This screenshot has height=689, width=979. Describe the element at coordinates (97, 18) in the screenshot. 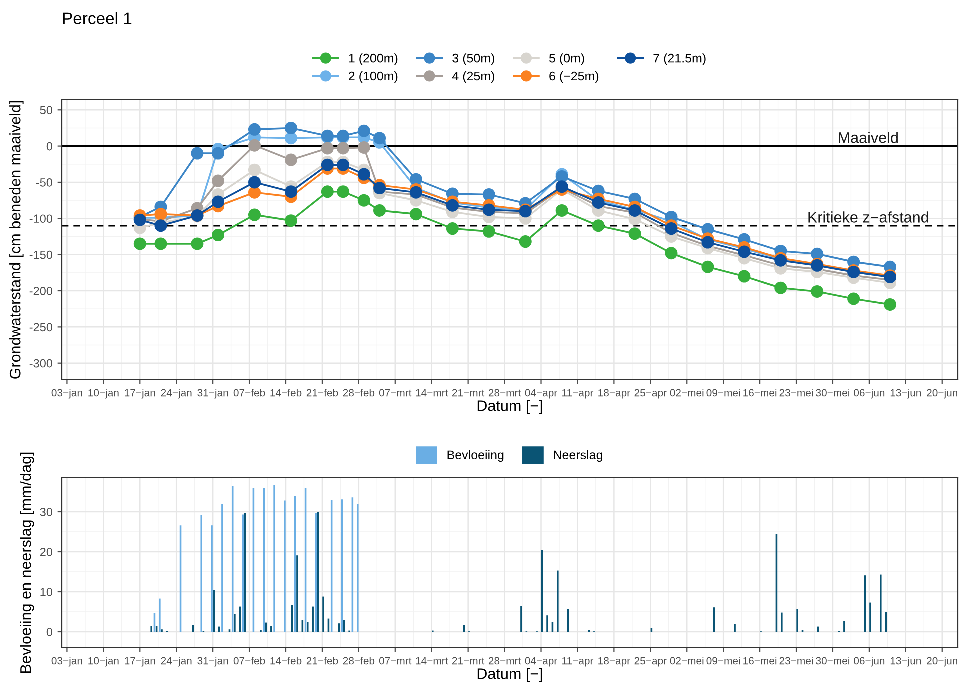

I see `chart-title: Perceel 1` at that location.